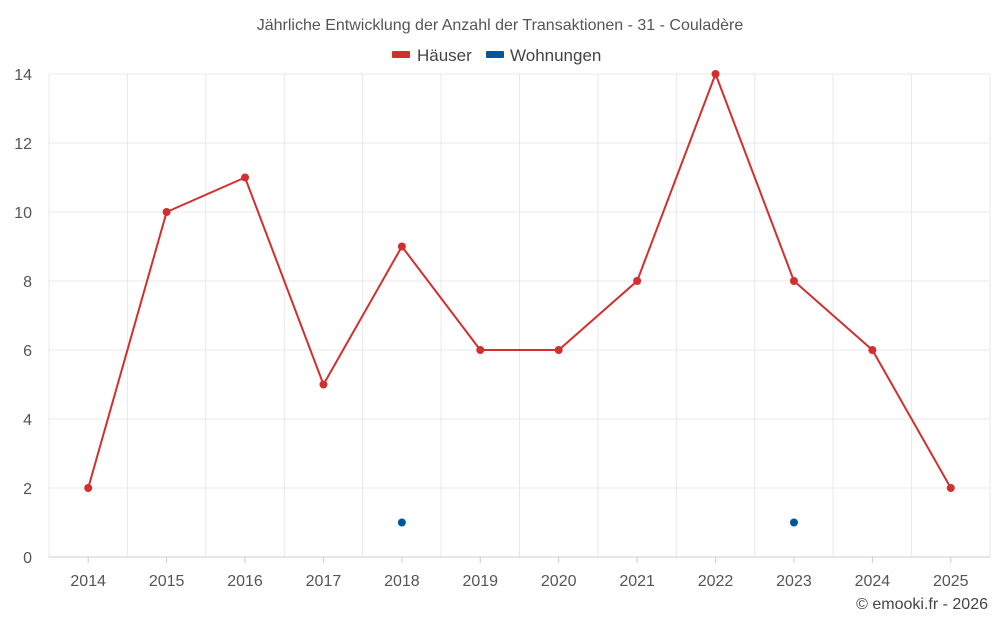 This screenshot has width=1000, height=625. I want to click on legend: Häuser Wohnungen, so click(496, 55).